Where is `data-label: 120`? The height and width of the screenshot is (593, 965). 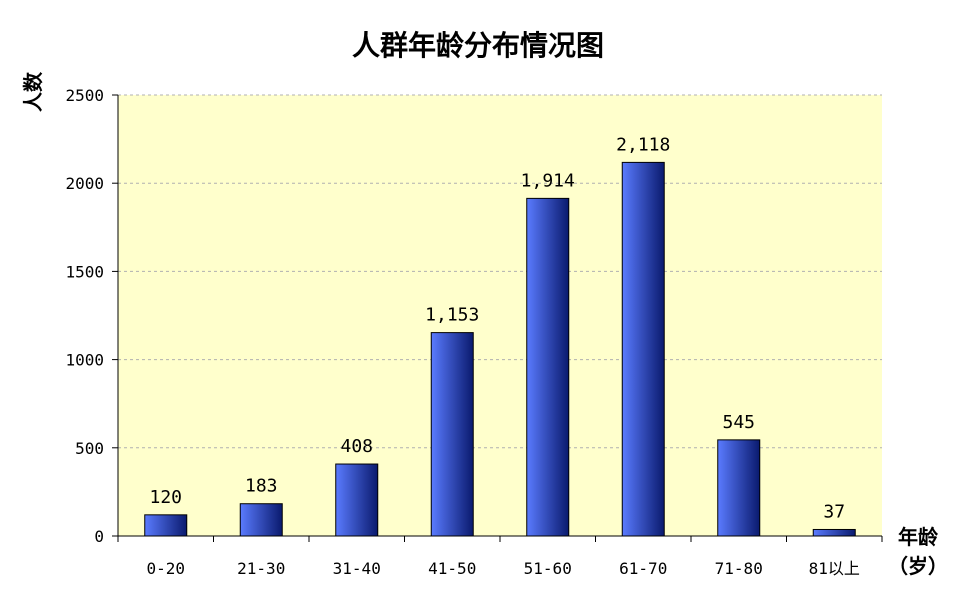 data-label: 120 is located at coordinates (165, 497).